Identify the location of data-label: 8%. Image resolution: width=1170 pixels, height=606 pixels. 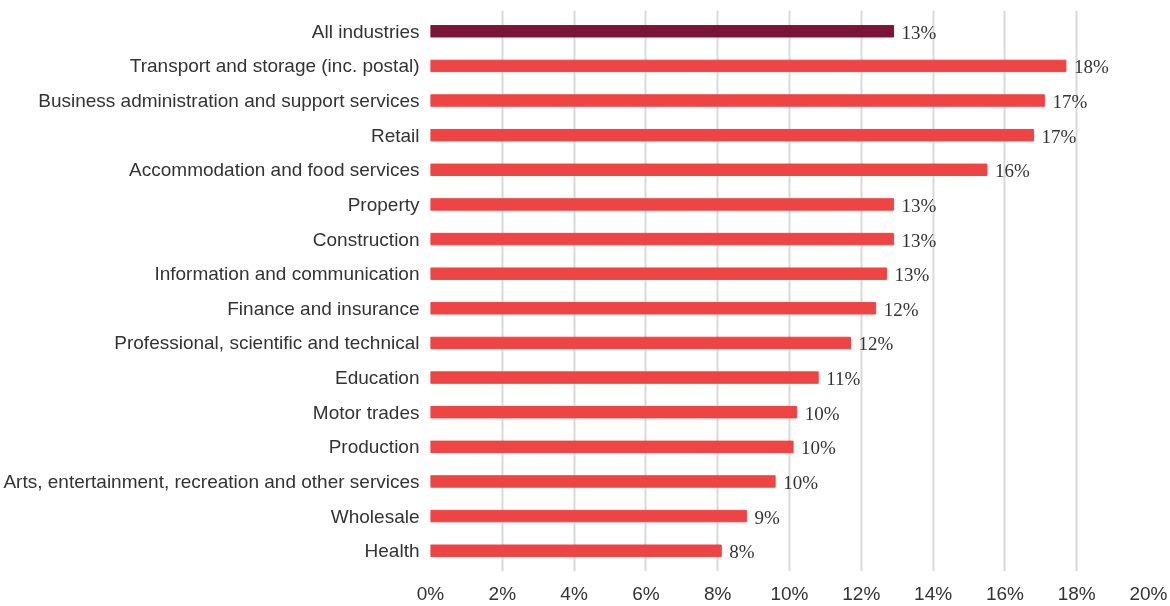
(742, 552).